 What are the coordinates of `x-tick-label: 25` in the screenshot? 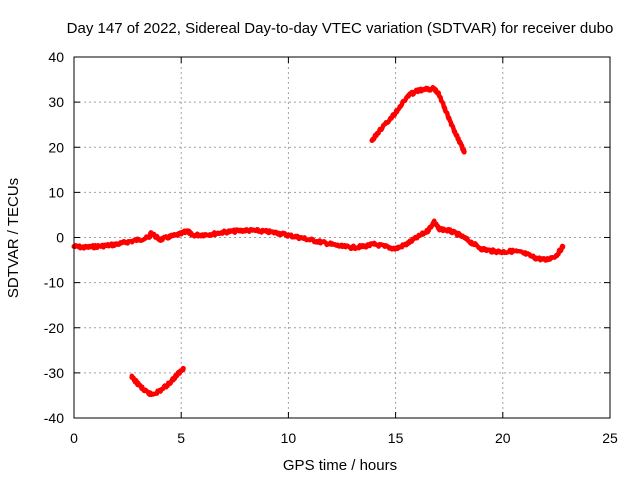 It's located at (610, 438).